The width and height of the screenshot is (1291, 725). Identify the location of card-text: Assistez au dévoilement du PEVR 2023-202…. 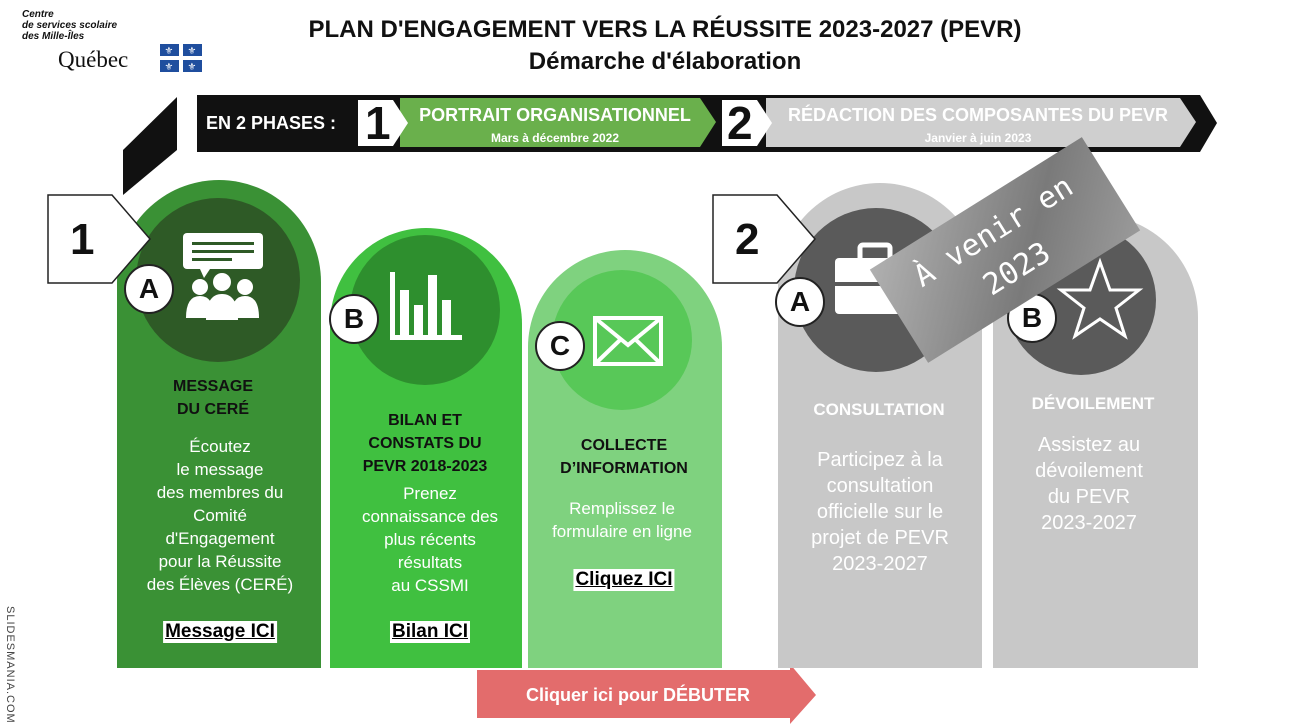
(1089, 484).